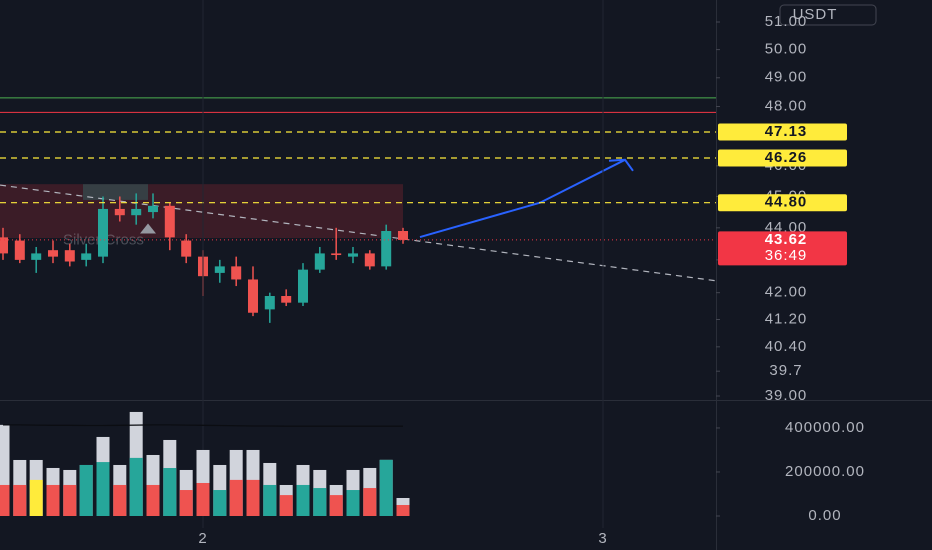  I want to click on y-tick-label: 48.00, so click(786, 105).